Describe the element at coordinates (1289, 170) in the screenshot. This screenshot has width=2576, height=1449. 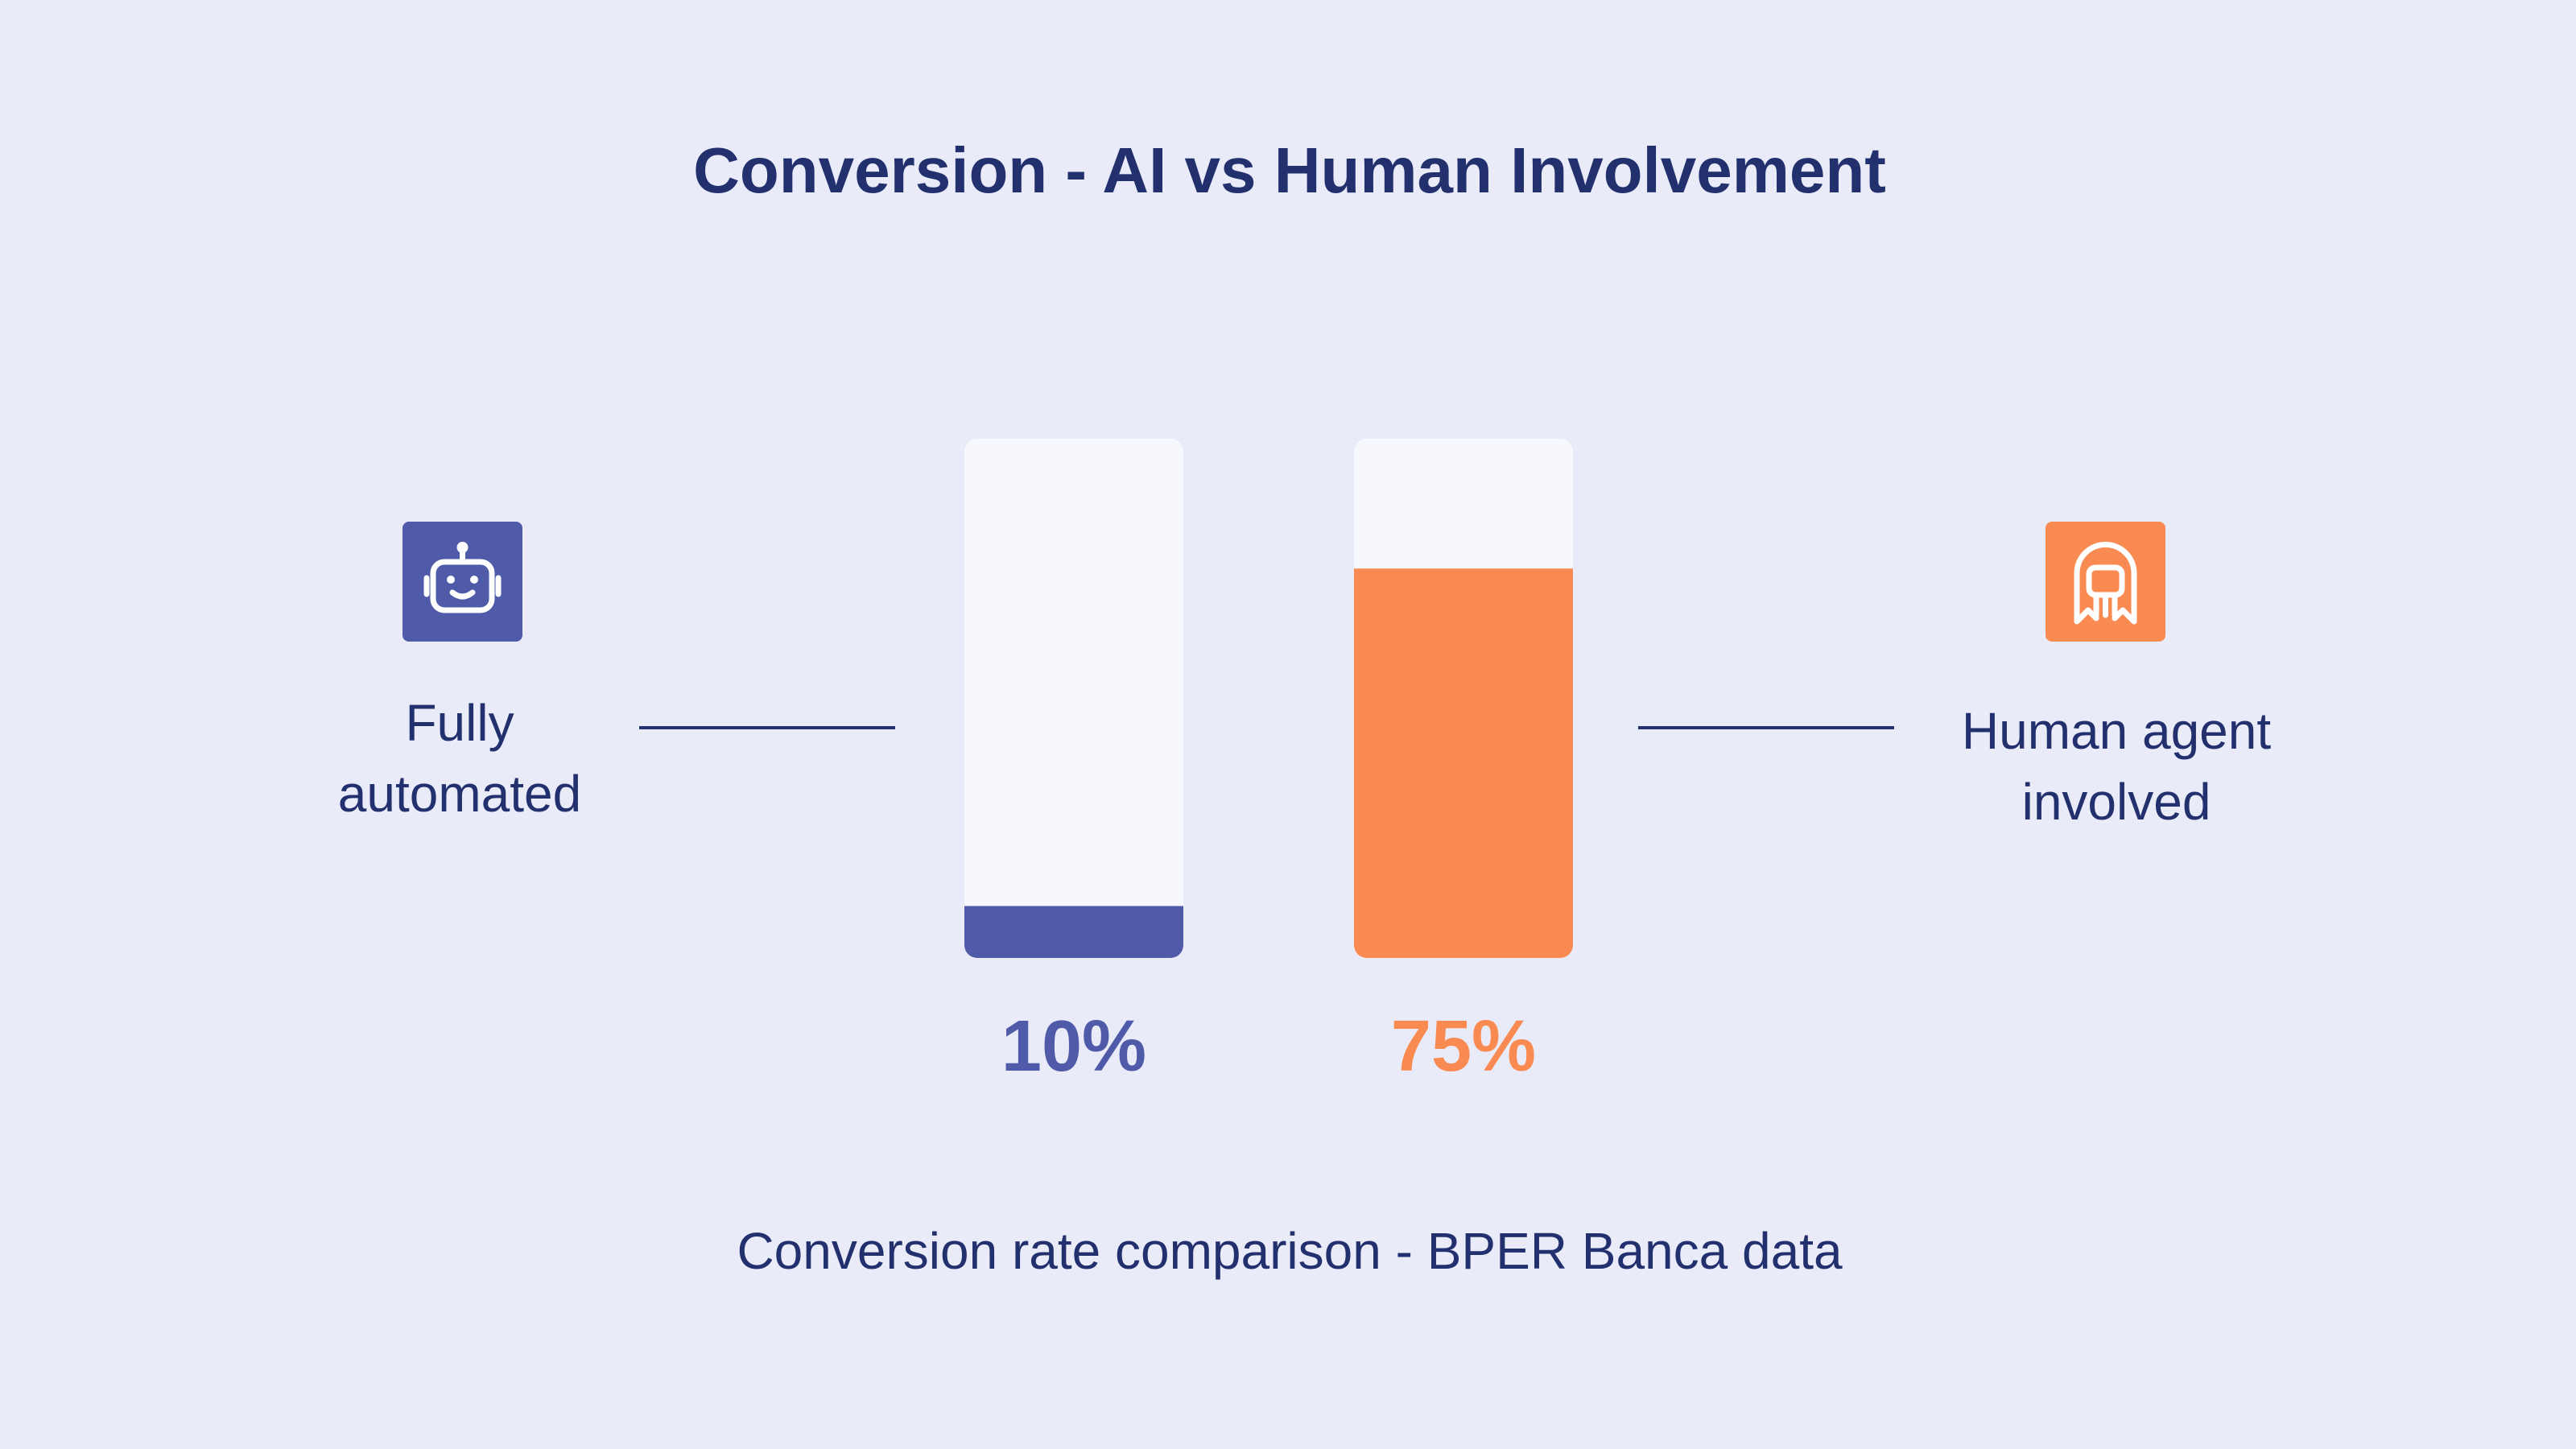
I see `chart-title: Conversion - AI vs Human Involvement` at that location.